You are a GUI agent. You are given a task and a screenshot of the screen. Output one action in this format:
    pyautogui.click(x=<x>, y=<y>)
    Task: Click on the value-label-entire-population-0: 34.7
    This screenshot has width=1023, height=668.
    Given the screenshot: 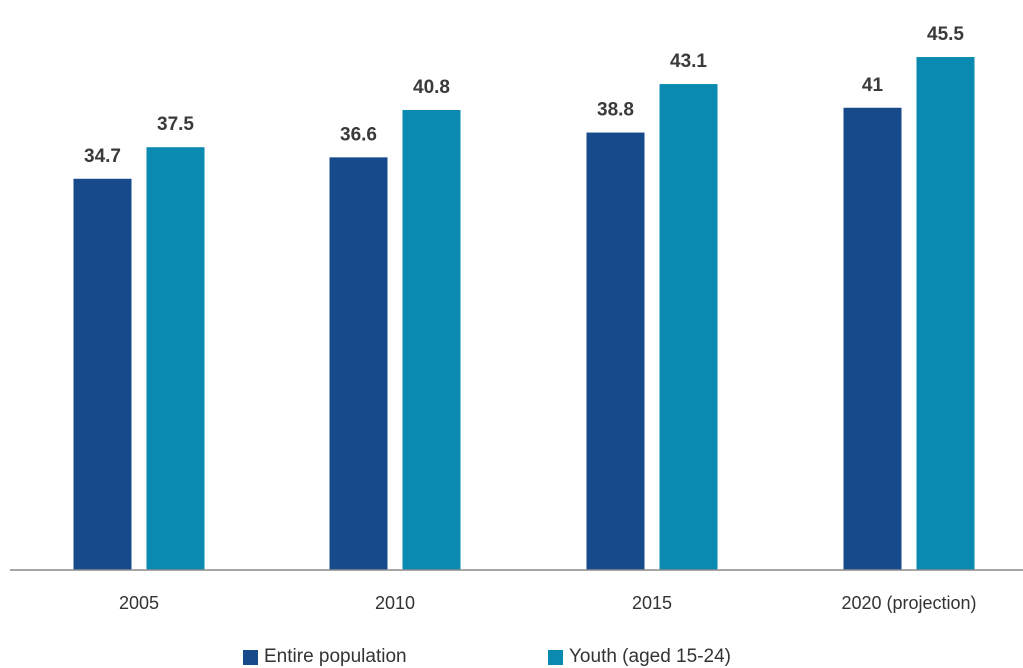 What is the action you would take?
    pyautogui.click(x=102, y=156)
    